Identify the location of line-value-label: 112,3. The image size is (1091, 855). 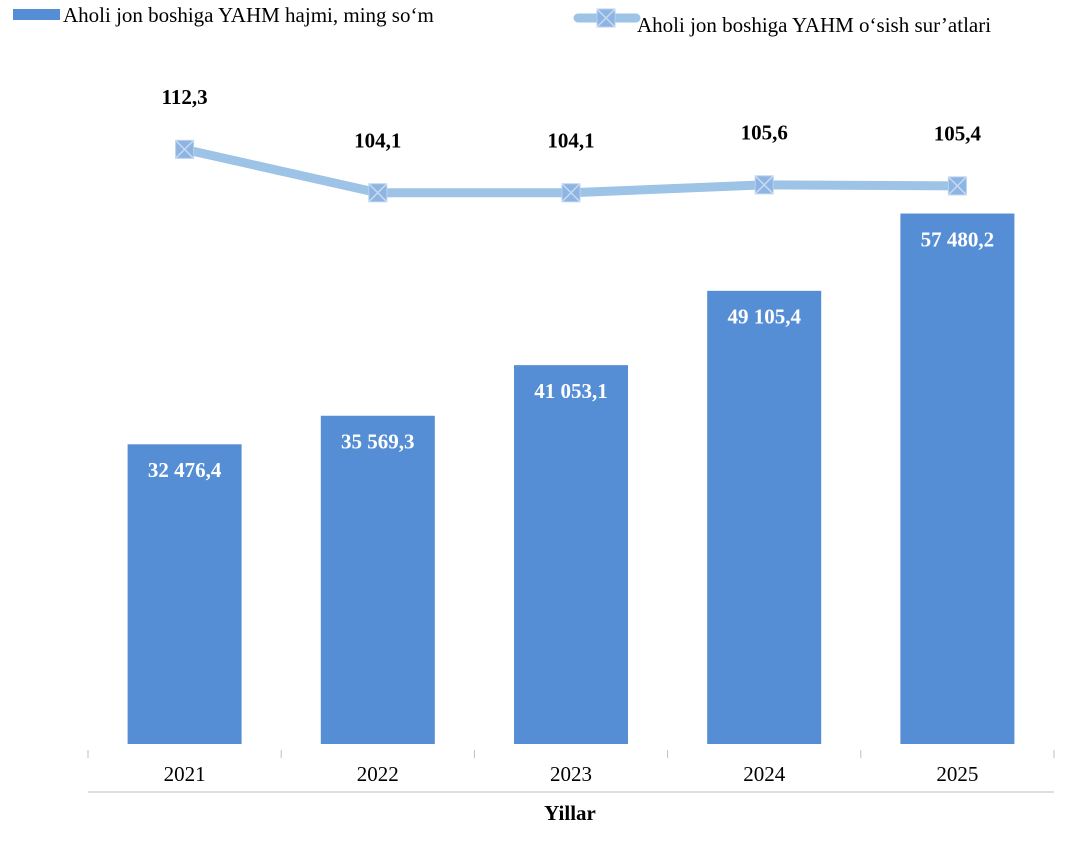
(185, 97).